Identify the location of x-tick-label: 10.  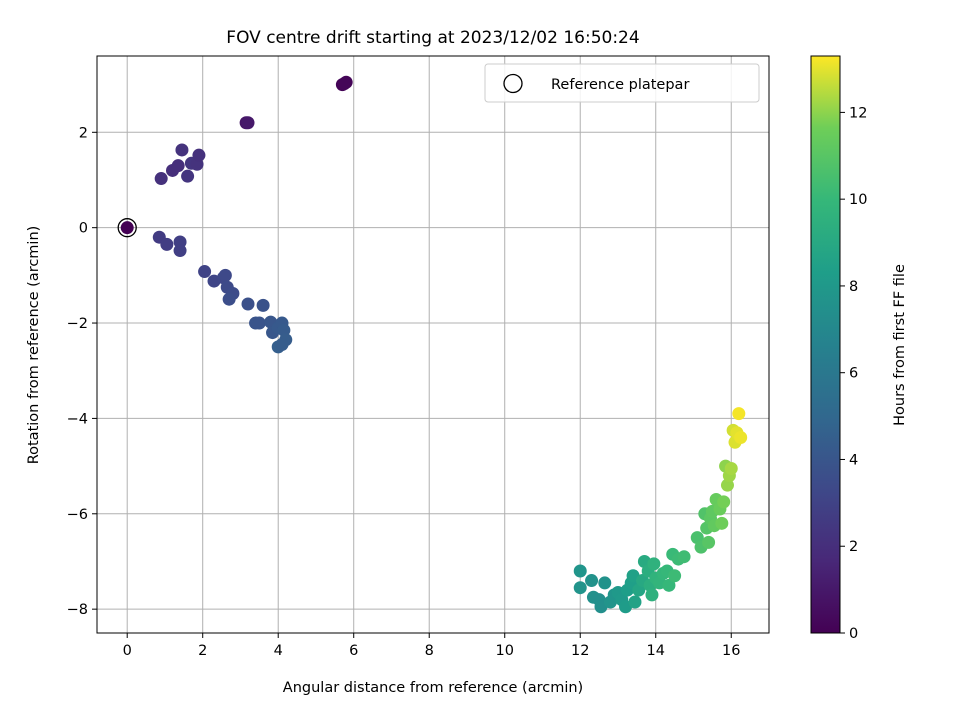
(505, 651).